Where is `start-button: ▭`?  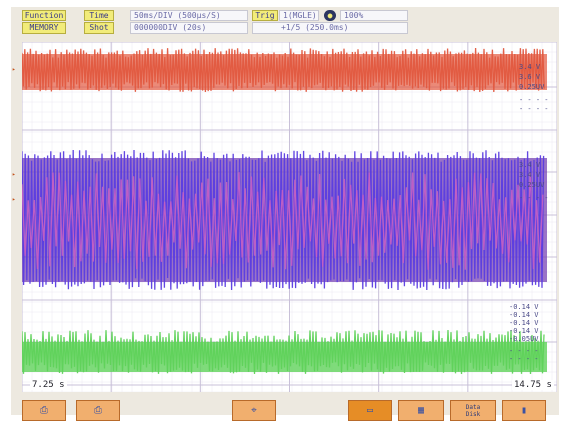 start-button: ▭ is located at coordinates (370, 410).